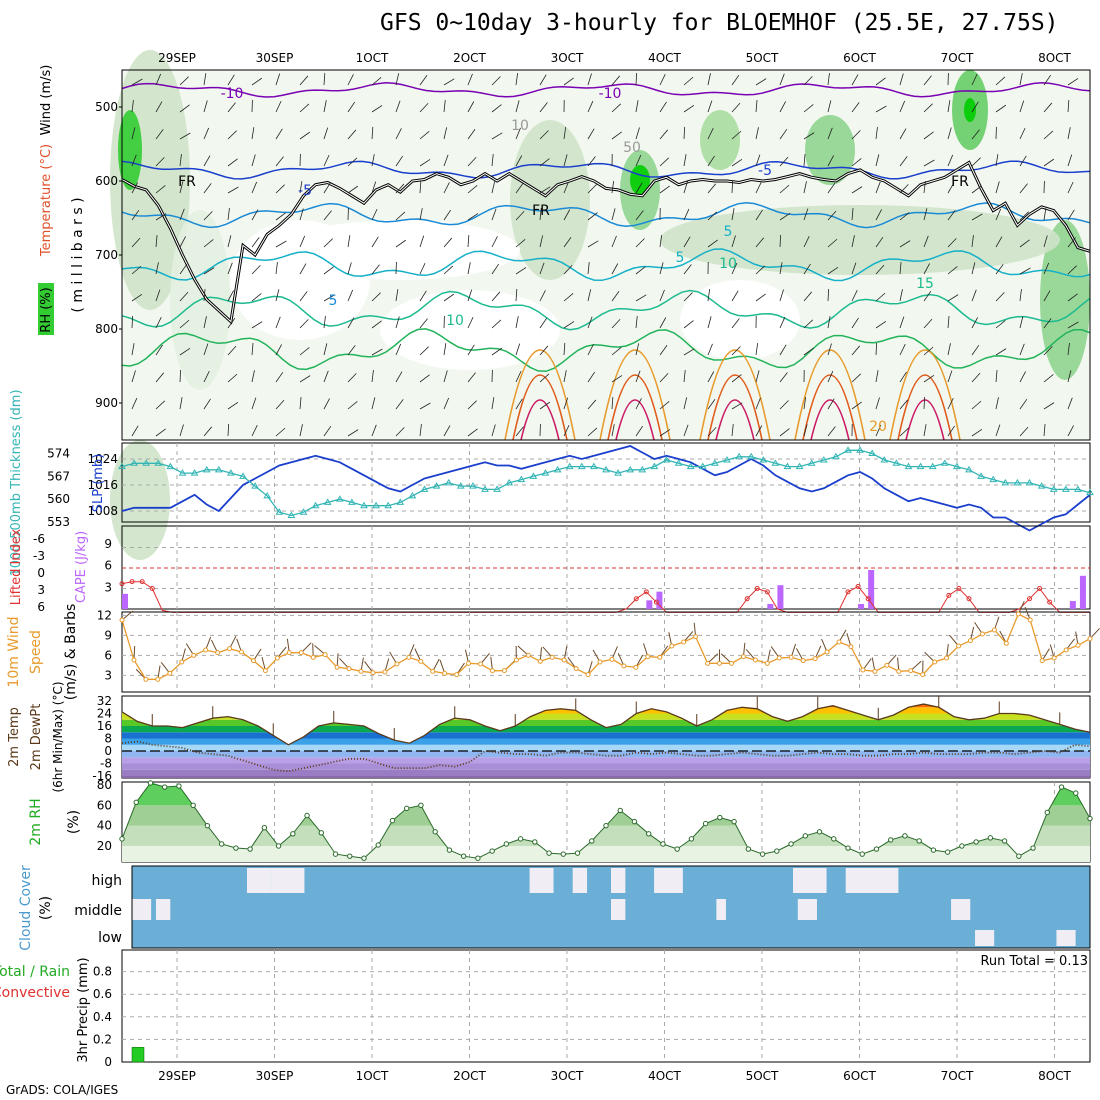 The width and height of the screenshot is (1100, 1100). Describe the element at coordinates (102, 994) in the screenshot. I see `precip-tick-label: 0.6` at that location.